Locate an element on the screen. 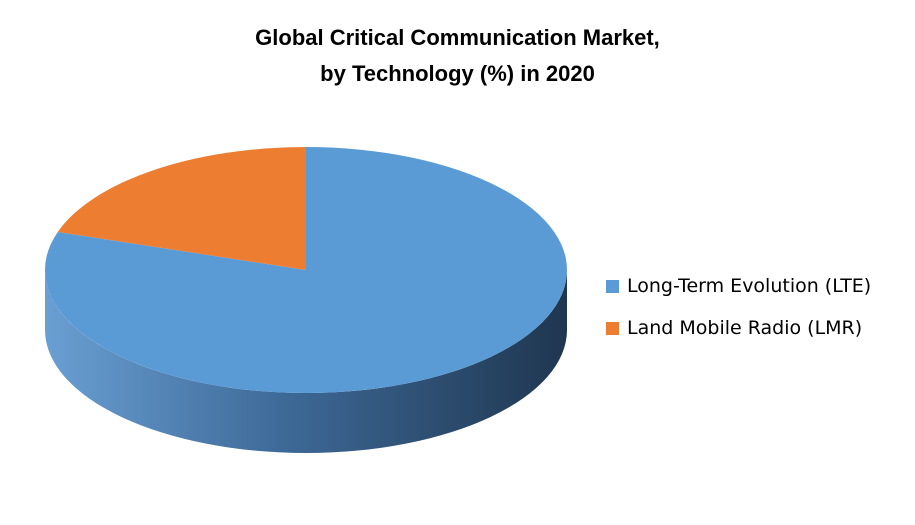 This screenshot has height=525, width=915. chart-title-line-2: by Technology (%) in 2020 is located at coordinates (457, 73).